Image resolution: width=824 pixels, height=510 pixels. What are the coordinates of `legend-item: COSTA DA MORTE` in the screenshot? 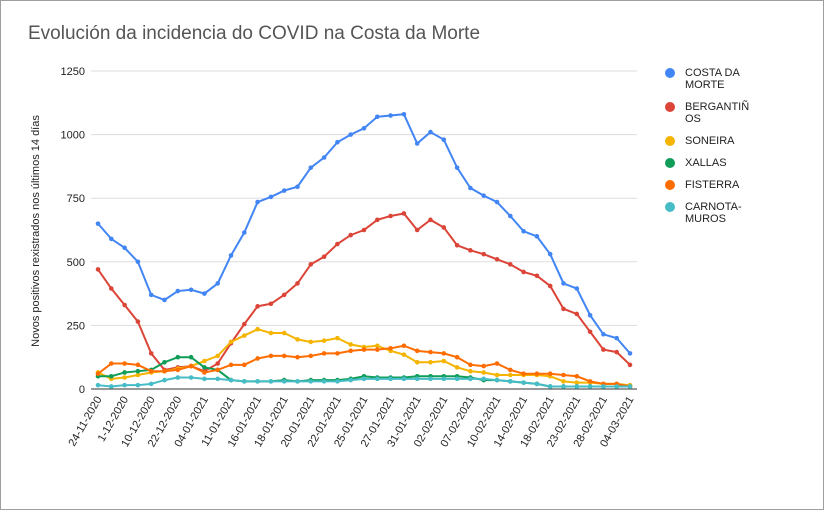 It's located at (720, 79).